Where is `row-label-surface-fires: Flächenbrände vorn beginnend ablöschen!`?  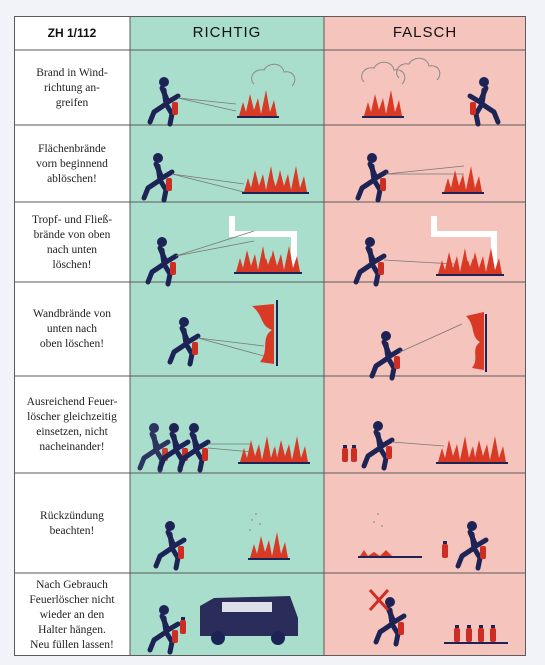 row-label-surface-fires: Flächenbrände vorn beginnend ablöschen! is located at coordinates (72, 163).